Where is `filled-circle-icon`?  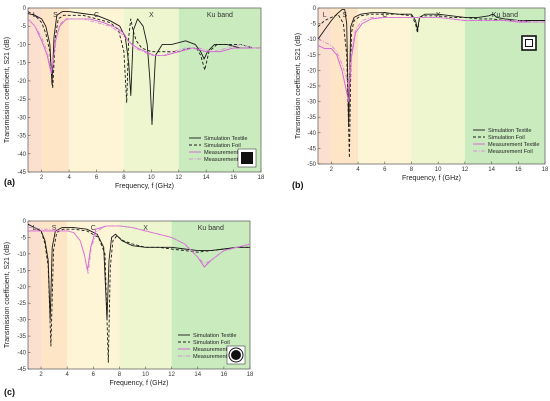 filled-circle-icon is located at coordinates (236, 355).